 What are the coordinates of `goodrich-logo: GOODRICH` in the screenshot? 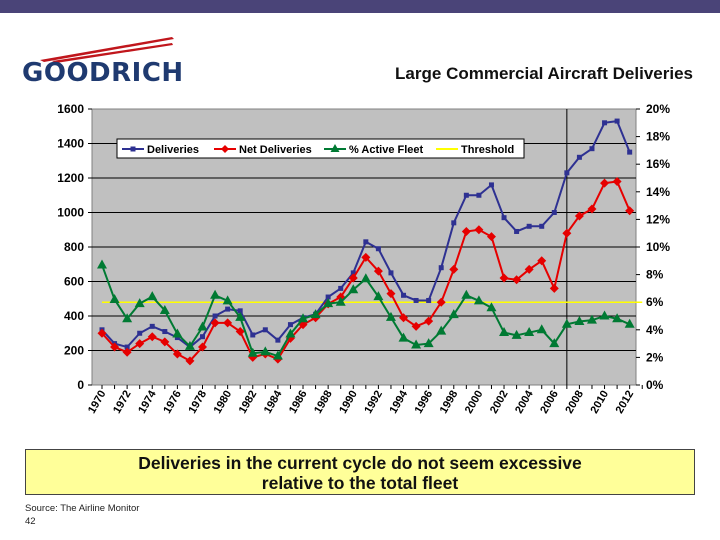 It's located at (103, 62).